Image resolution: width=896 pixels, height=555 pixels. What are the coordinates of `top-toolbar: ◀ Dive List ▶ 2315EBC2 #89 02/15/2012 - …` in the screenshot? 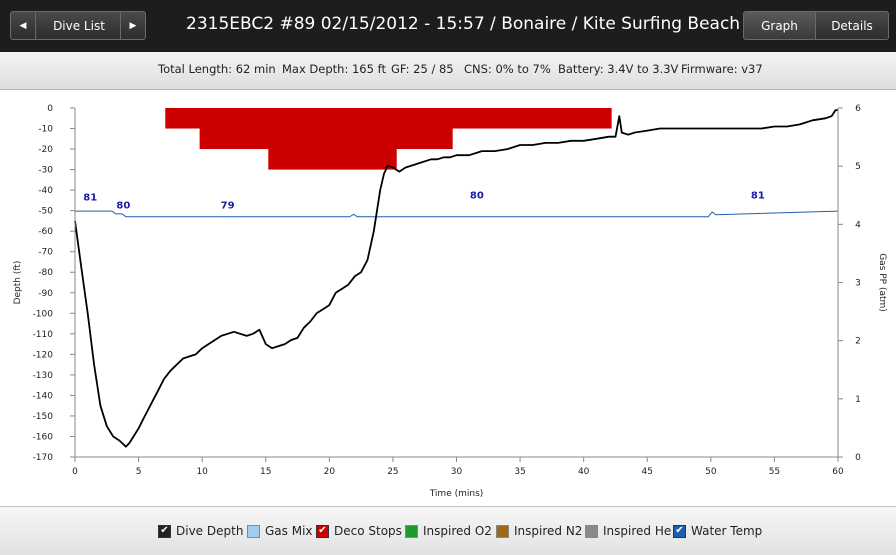 It's located at (448, 26).